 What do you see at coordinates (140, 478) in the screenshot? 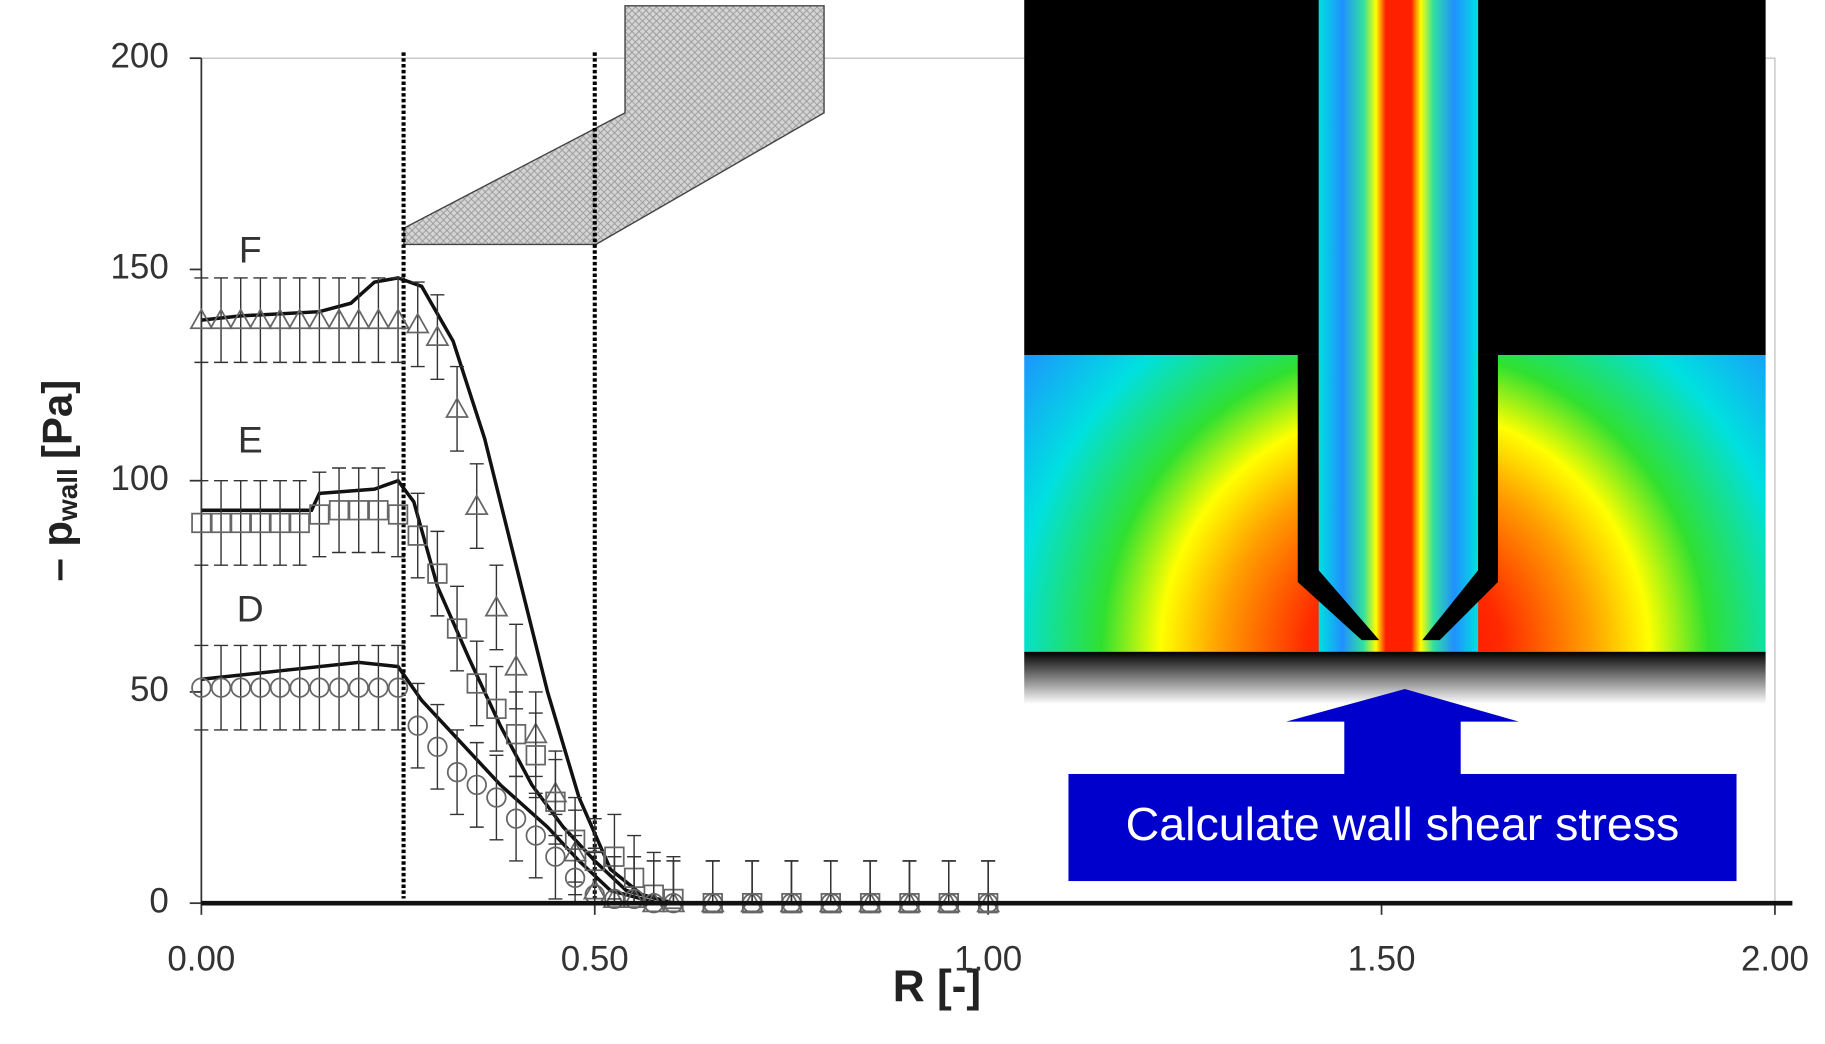
I see `y-tick-label: 100` at bounding box center [140, 478].